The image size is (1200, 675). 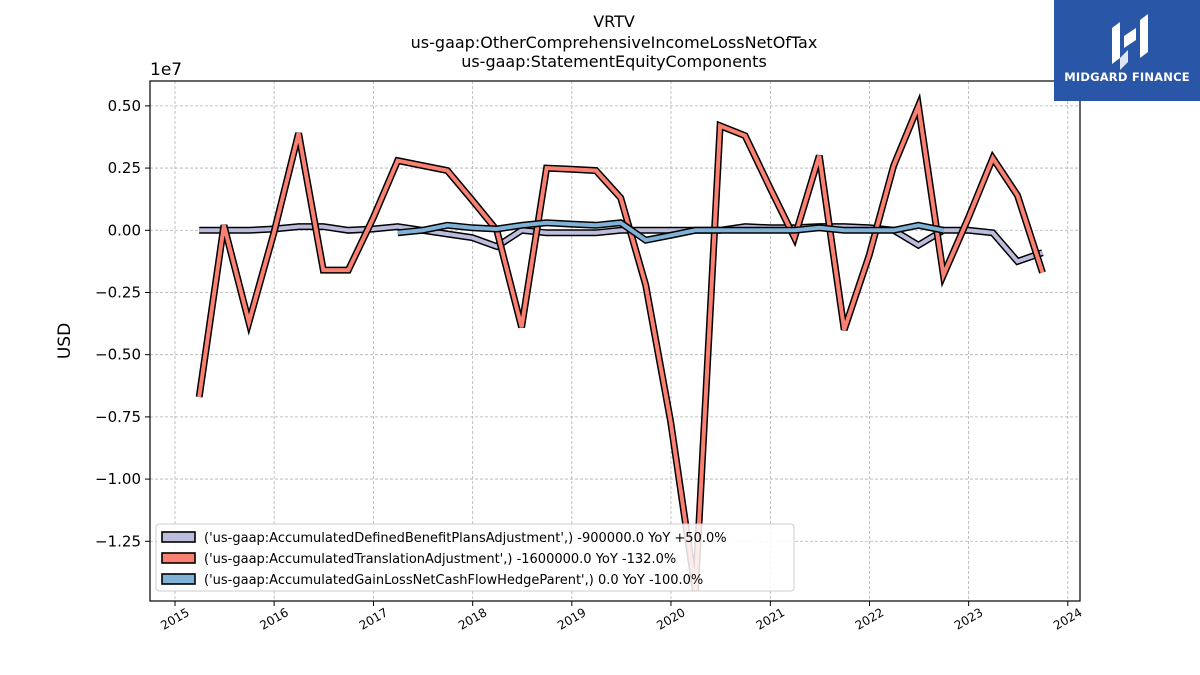 I want to click on x-tick-label: 2023, so click(x=968, y=618).